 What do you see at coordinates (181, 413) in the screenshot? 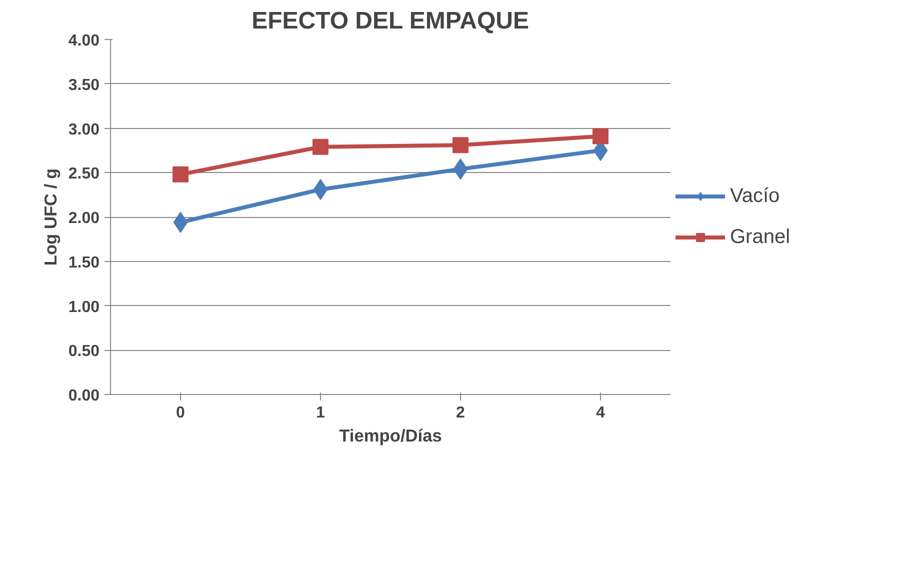
I see `x-tick-label: 0` at bounding box center [181, 413].